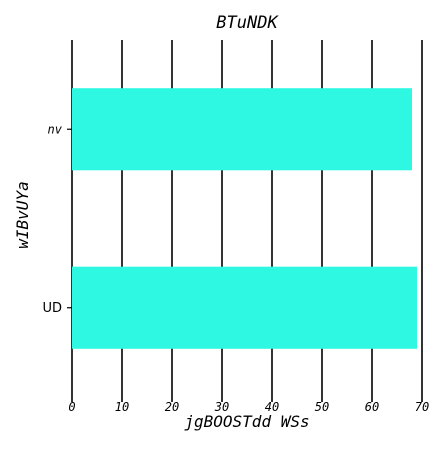  What do you see at coordinates (248, 407) in the screenshot?
I see `x-tick-labels: 0 10 20 30 40 50 60 70` at bounding box center [248, 407].